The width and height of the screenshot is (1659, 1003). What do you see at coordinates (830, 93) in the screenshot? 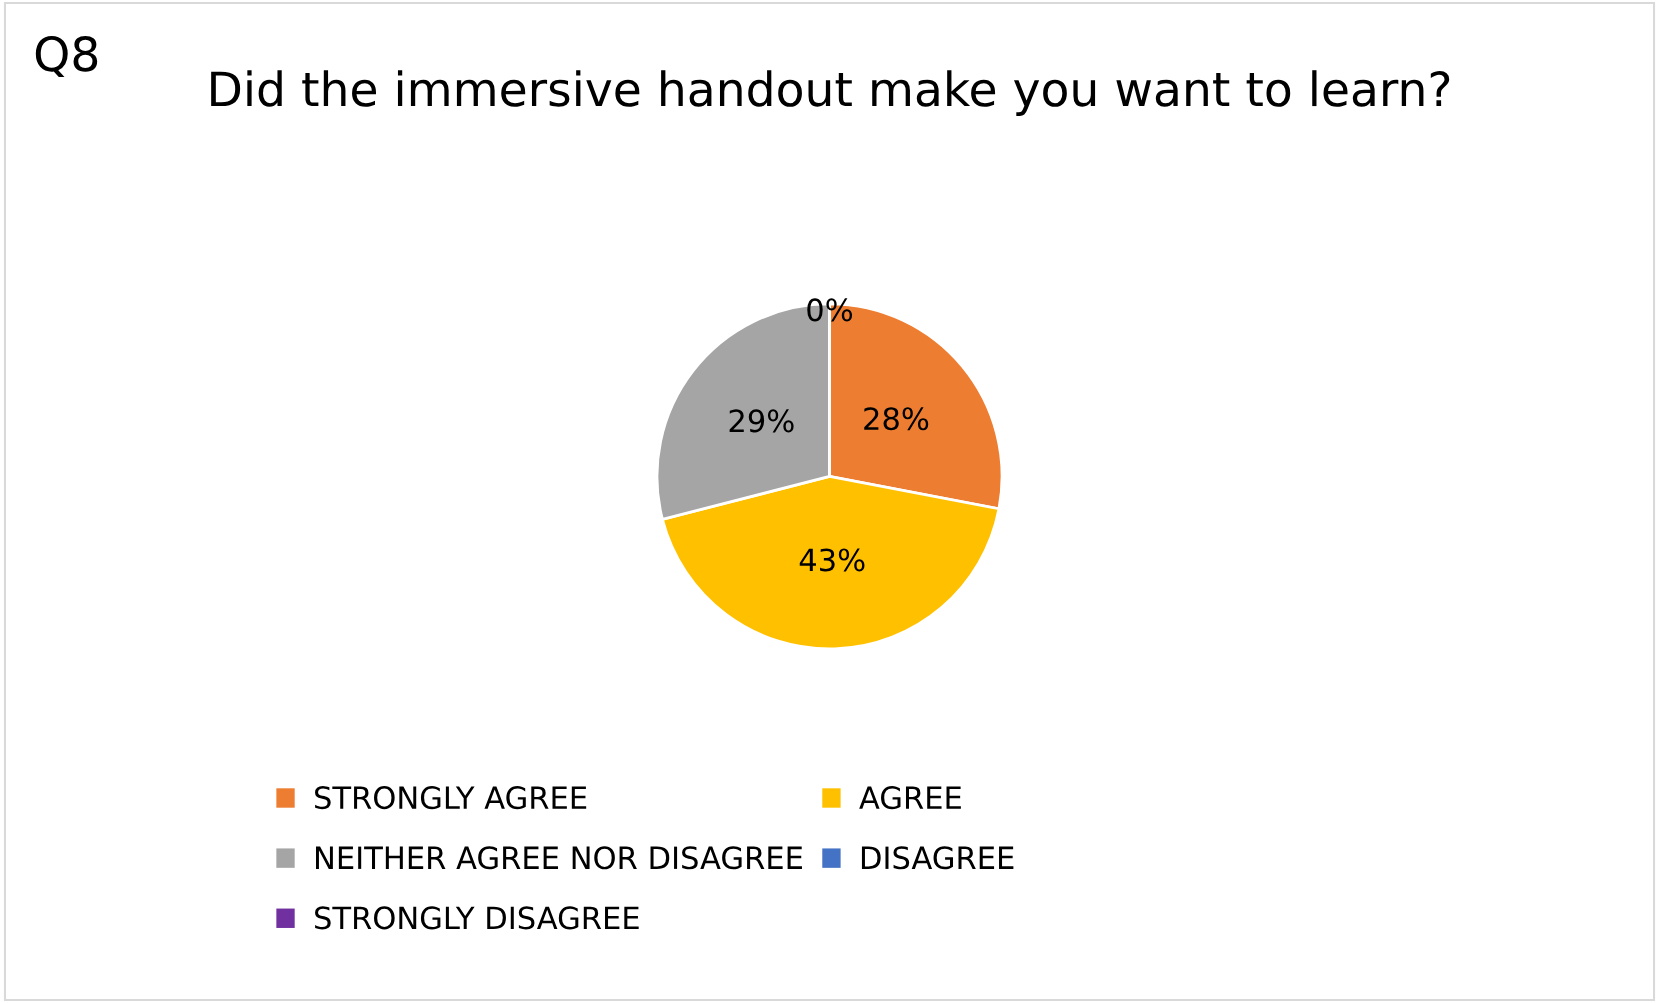
I see `chart-title: Did the immersive handout make you want to learn?` at bounding box center [830, 93].